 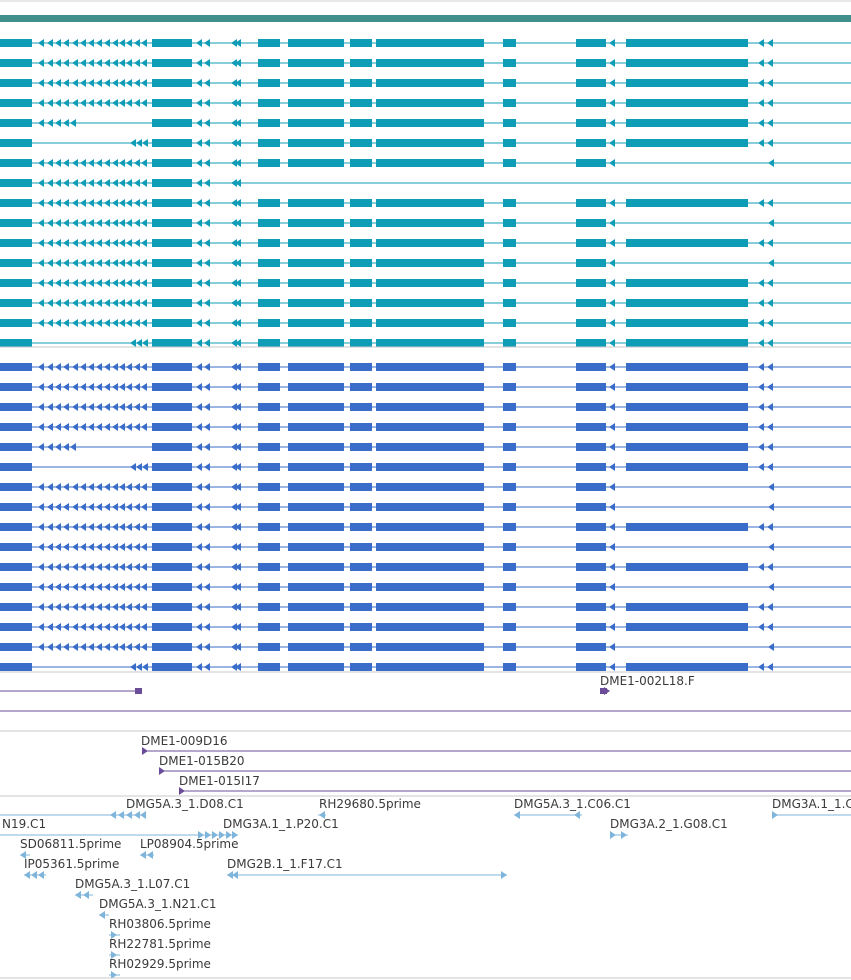 What do you see at coordinates (24, 824) in the screenshot?
I see `est-label: N19.C1` at bounding box center [24, 824].